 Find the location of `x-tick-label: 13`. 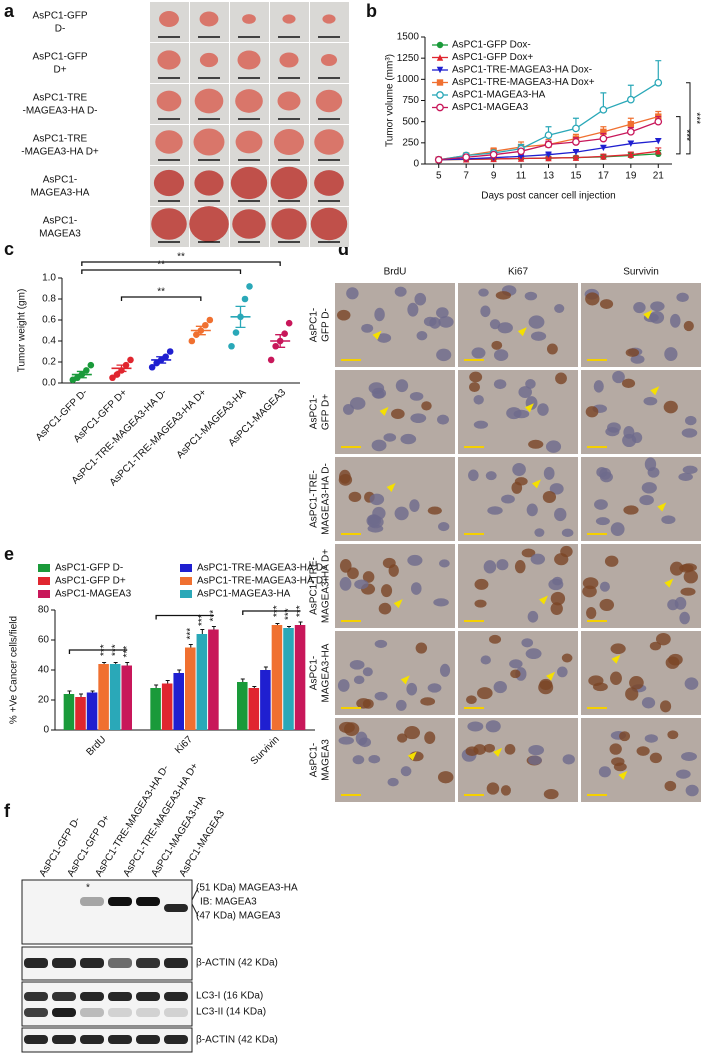

x-tick-label: 13 is located at coordinates (549, 176).